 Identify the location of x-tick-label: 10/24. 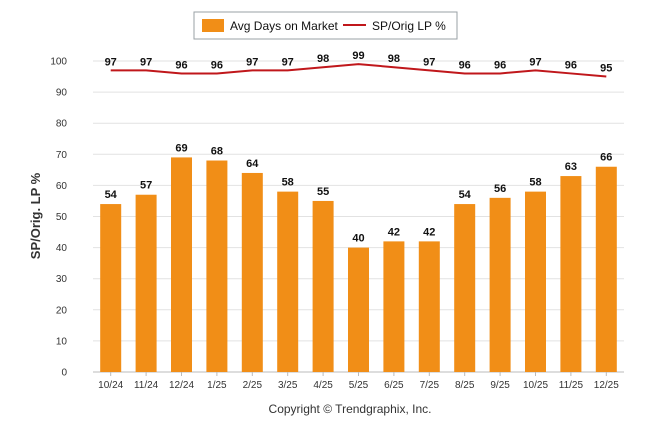
(110, 385).